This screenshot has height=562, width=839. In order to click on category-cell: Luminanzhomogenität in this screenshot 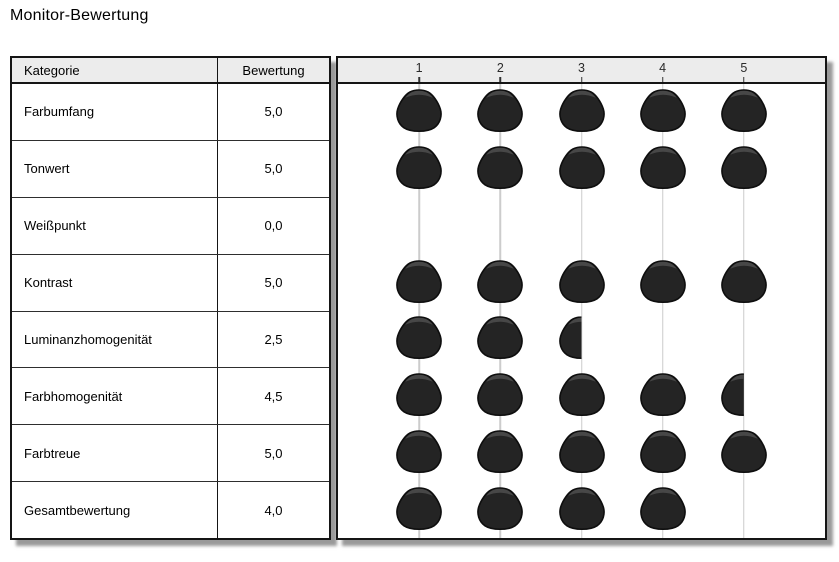, I will do `click(115, 339)`.